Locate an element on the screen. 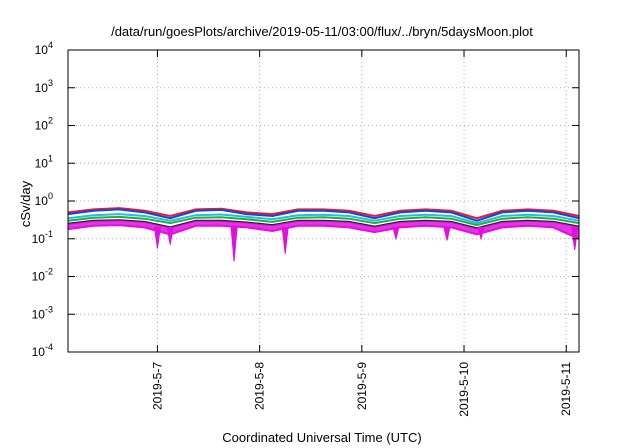  x-axis-label: Coordinated Universal Time (UTC) is located at coordinates (321, 437).